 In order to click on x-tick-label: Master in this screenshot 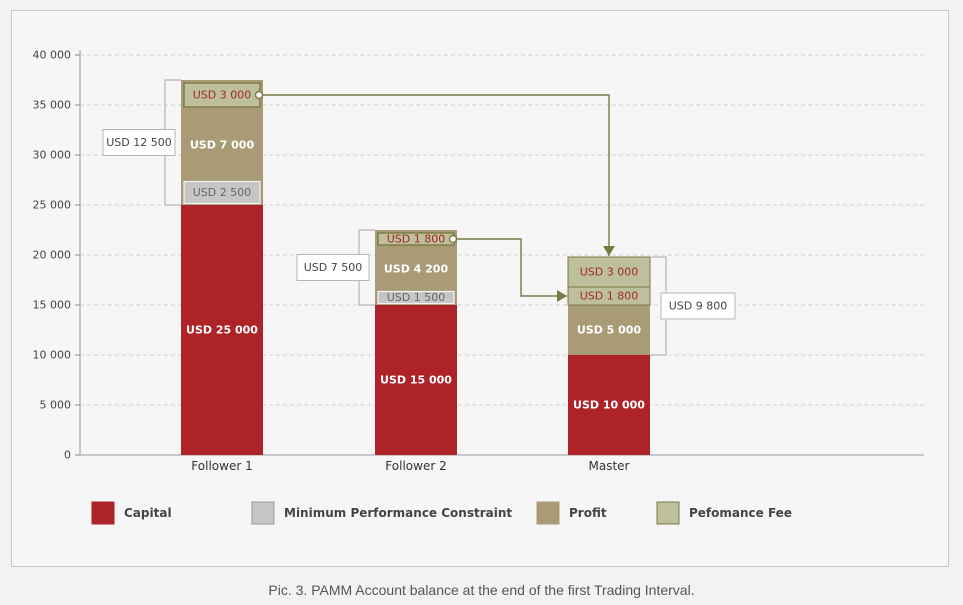, I will do `click(609, 466)`.